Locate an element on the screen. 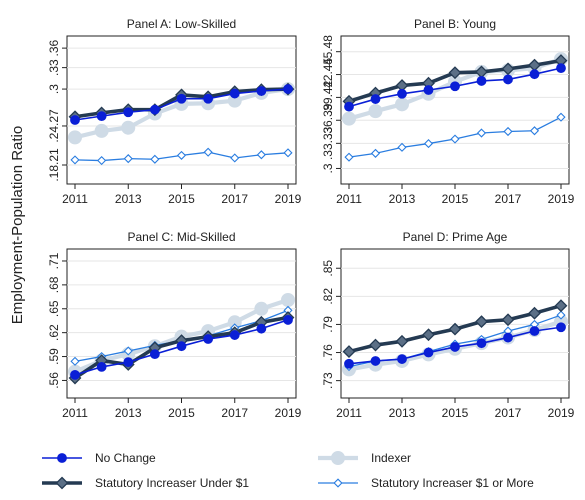 The image size is (585, 500). y-tick-label: .79 is located at coordinates (328, 324).